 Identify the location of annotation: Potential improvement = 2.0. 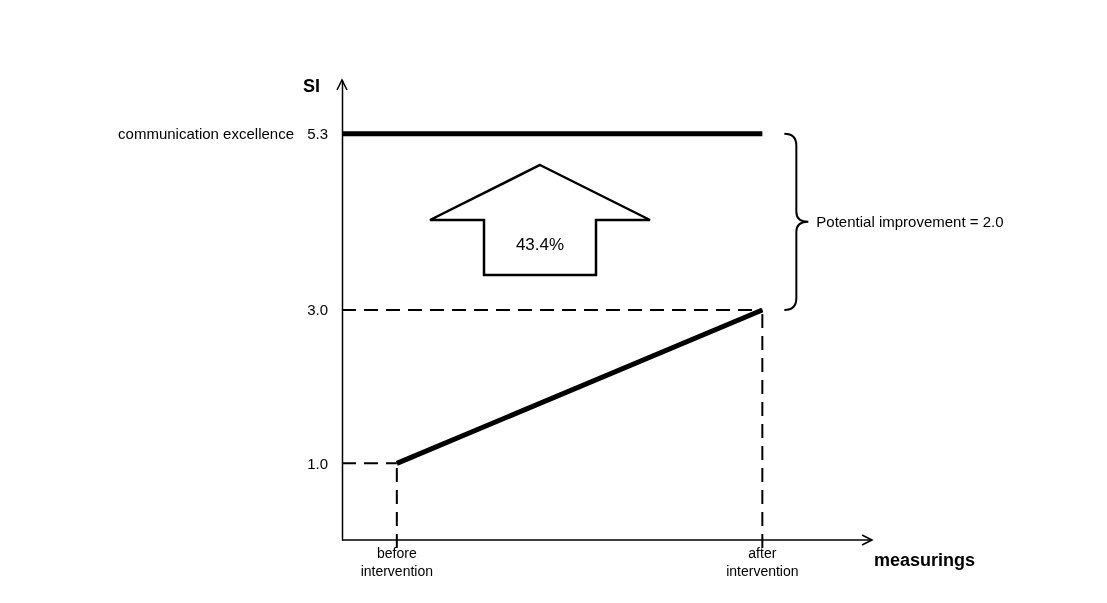
(910, 222).